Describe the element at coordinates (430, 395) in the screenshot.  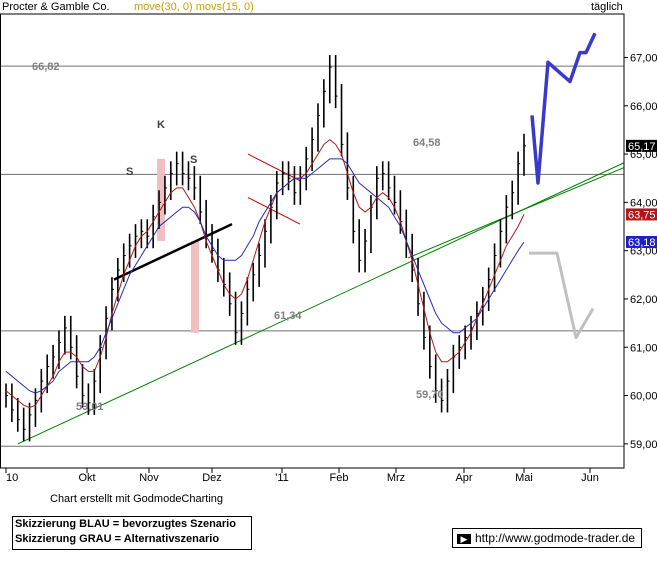
I see `swing-label: 59,70` at that location.